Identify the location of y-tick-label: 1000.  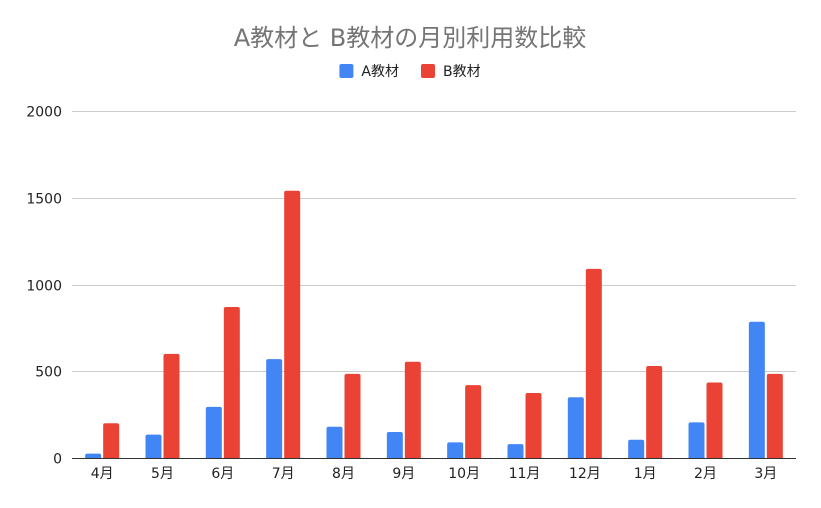
(44, 287).